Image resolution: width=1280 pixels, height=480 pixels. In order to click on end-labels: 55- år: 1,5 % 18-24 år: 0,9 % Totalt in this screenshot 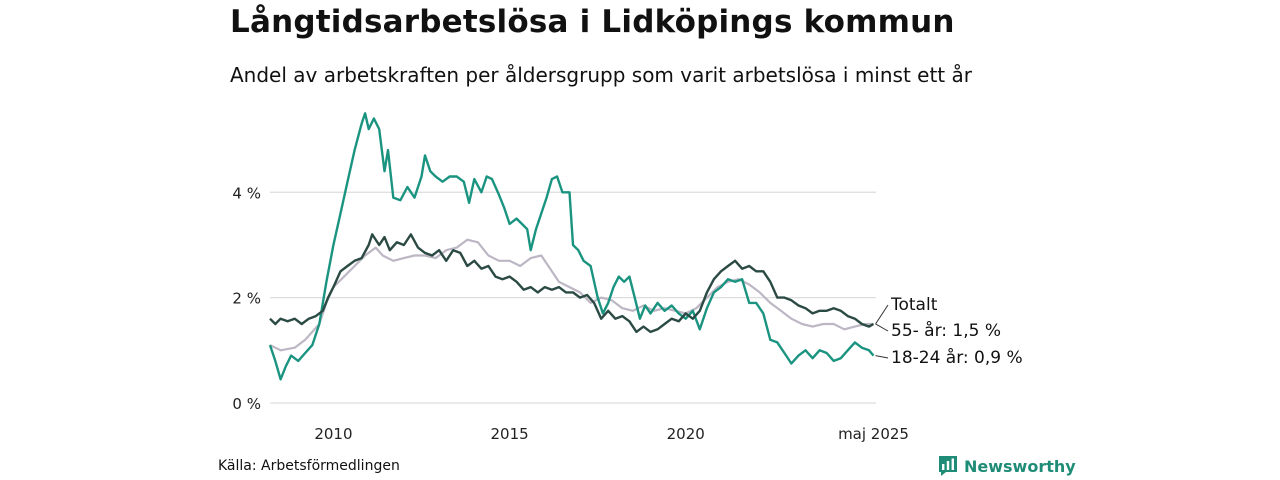, I will do `click(949, 331)`.